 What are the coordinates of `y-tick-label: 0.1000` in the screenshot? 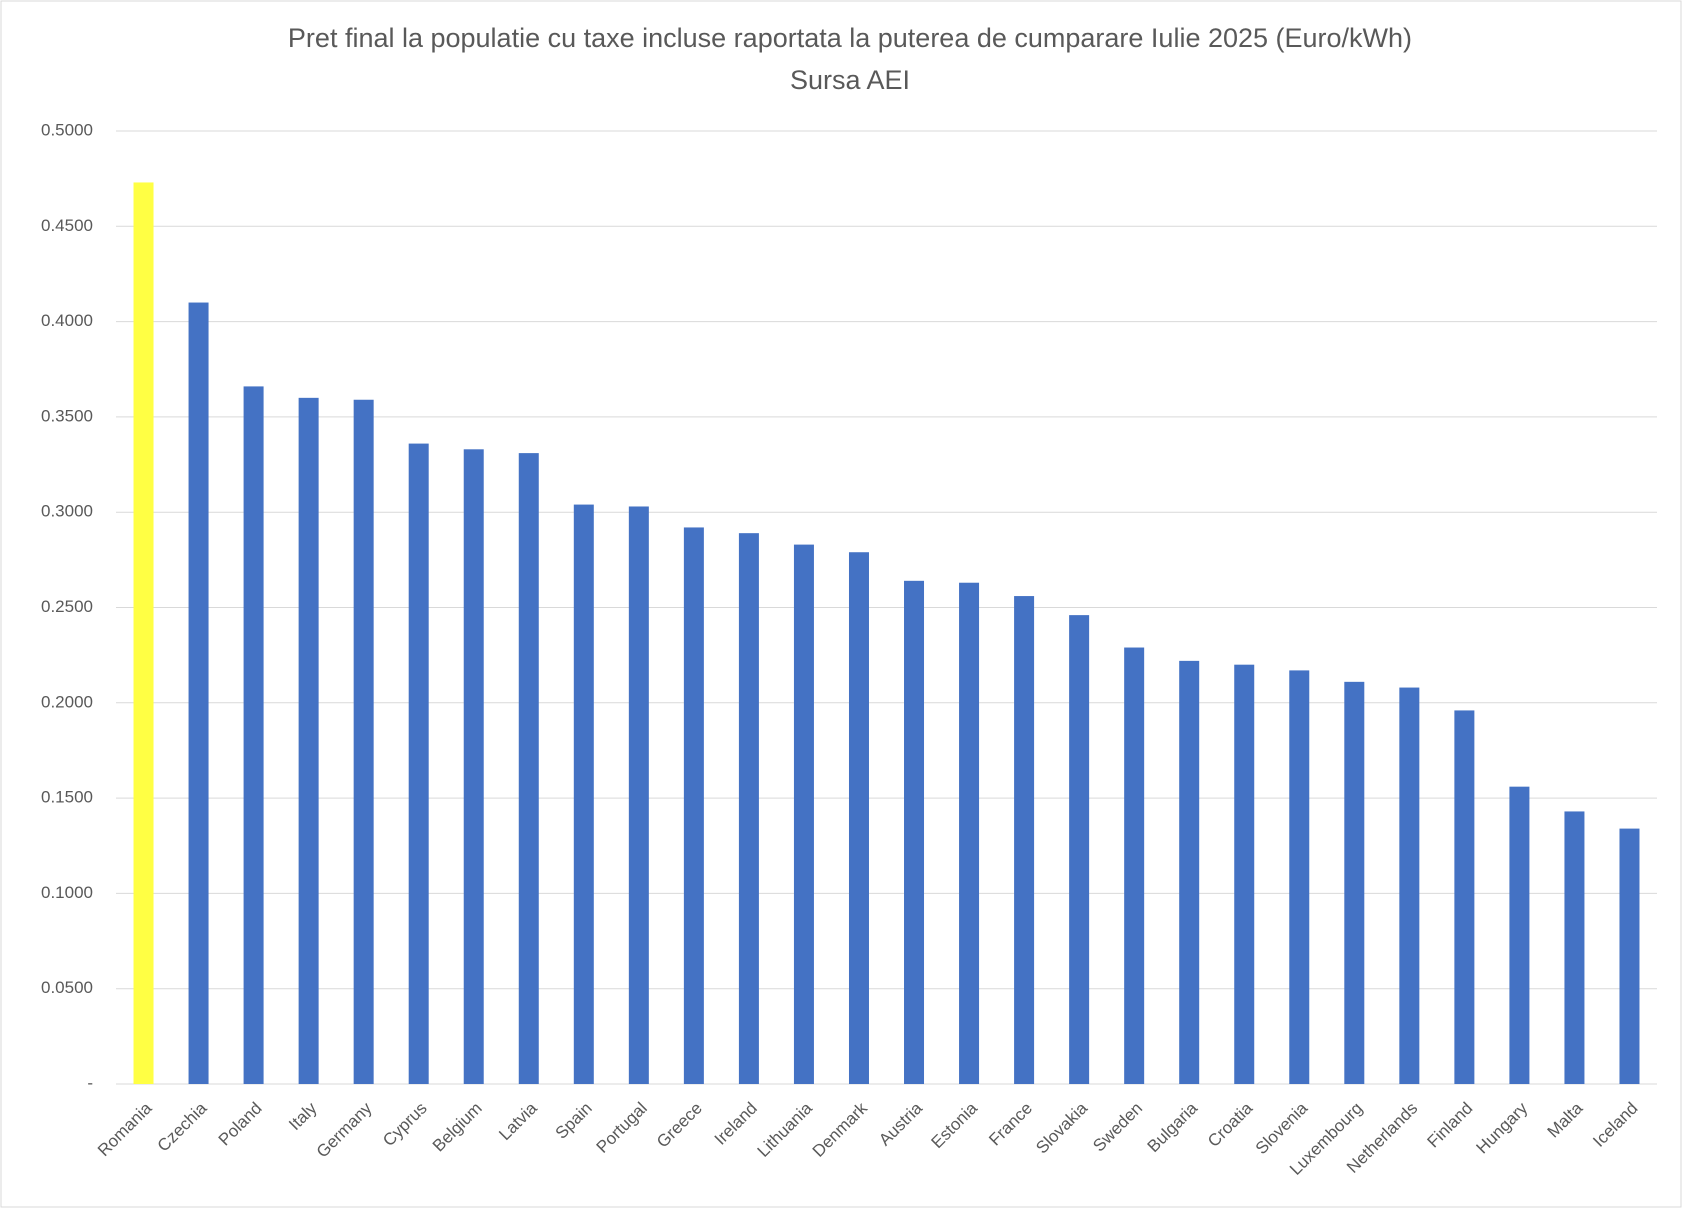 It's located at (67, 892).